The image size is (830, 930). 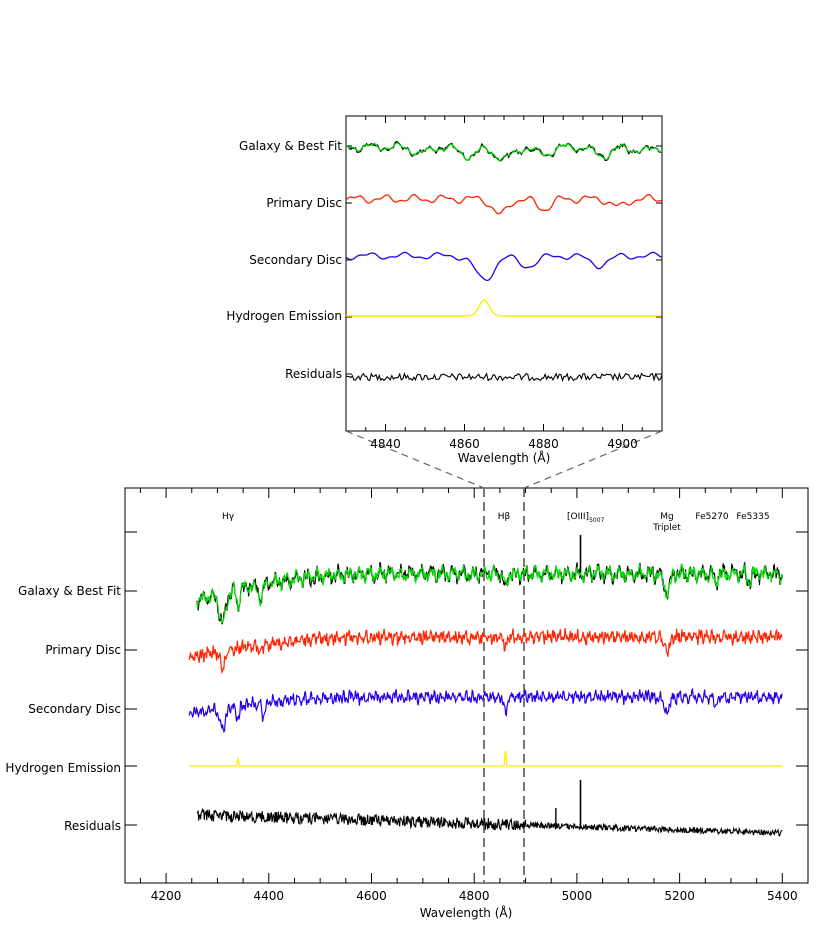 What do you see at coordinates (371, 896) in the screenshot?
I see `main-tick-label: 4600` at bounding box center [371, 896].